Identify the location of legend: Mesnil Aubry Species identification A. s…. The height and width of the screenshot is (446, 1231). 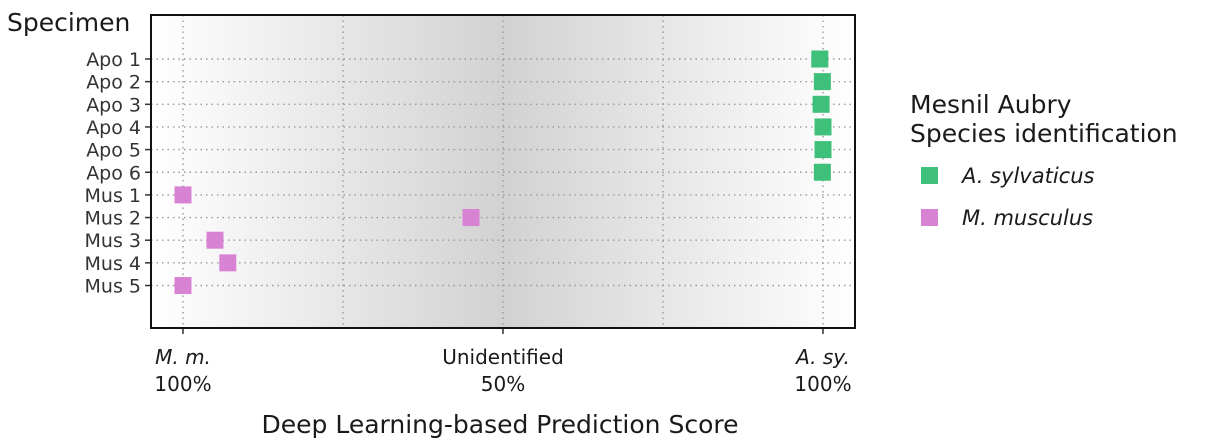
(1044, 160).